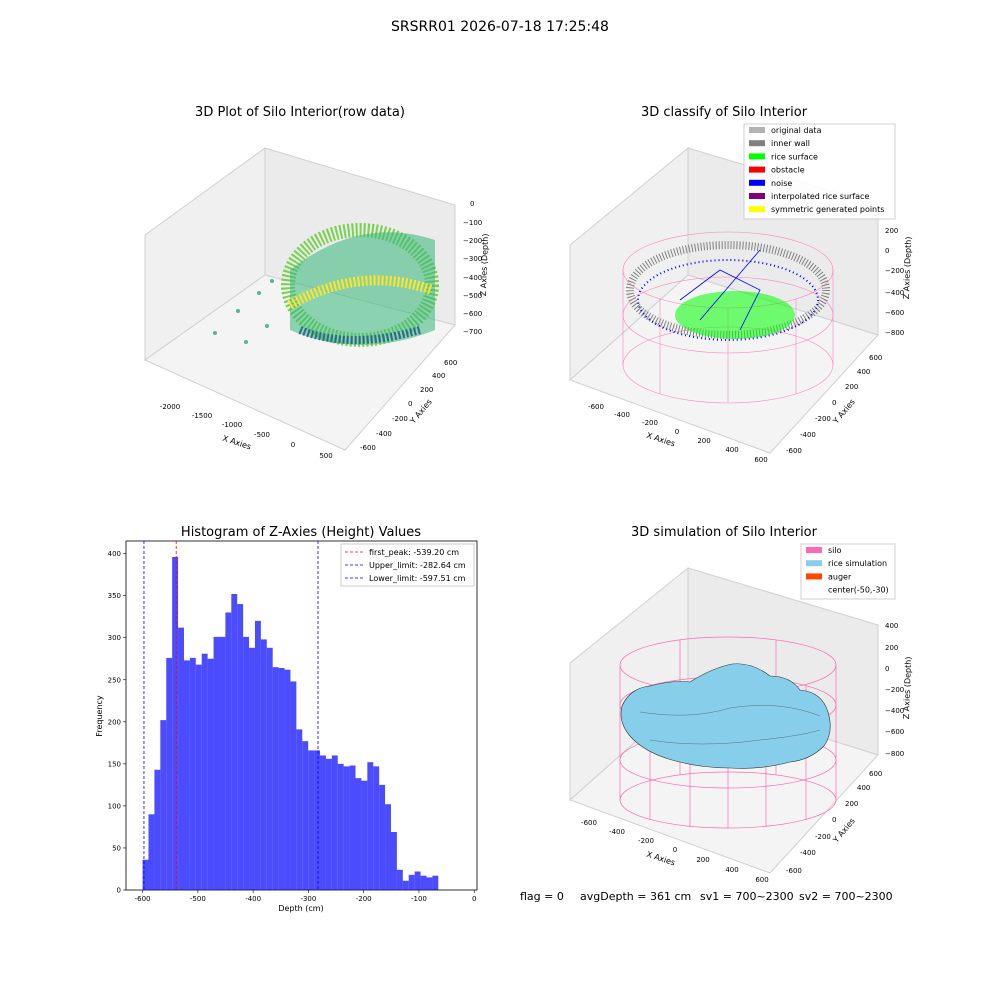 The image size is (1000, 1000). I want to click on legend-label: interpolated rice surface, so click(820, 196).